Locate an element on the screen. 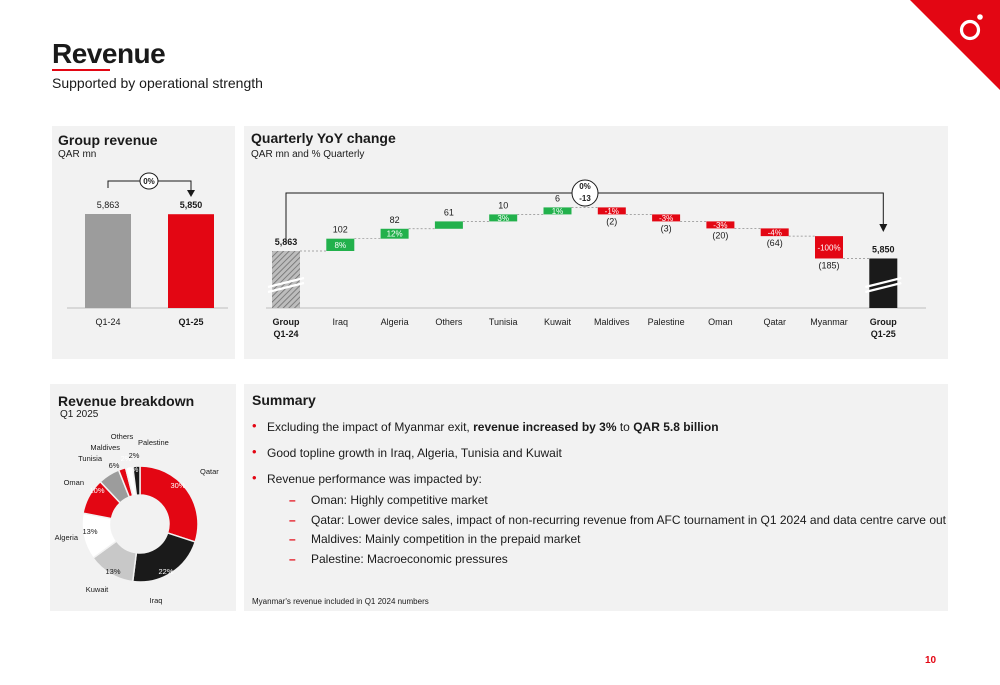  waterfall-value-label: (185) is located at coordinates (828, 265).